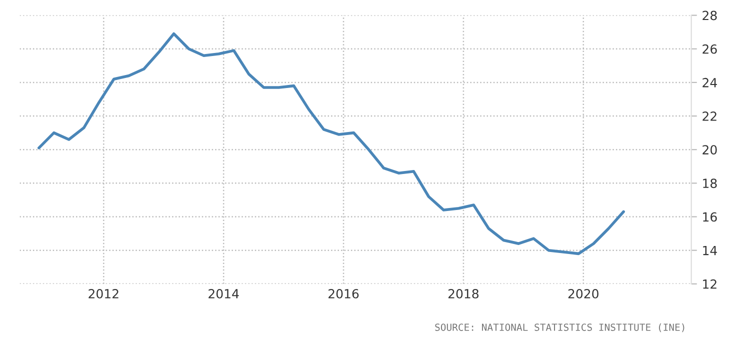  I want to click on y-tick-label: 12, so click(709, 284).